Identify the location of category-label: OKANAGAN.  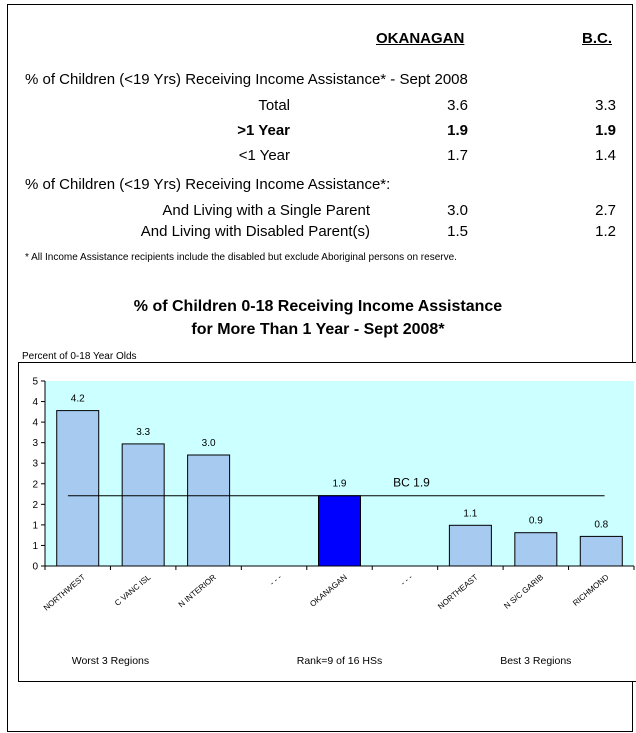
(328, 590).